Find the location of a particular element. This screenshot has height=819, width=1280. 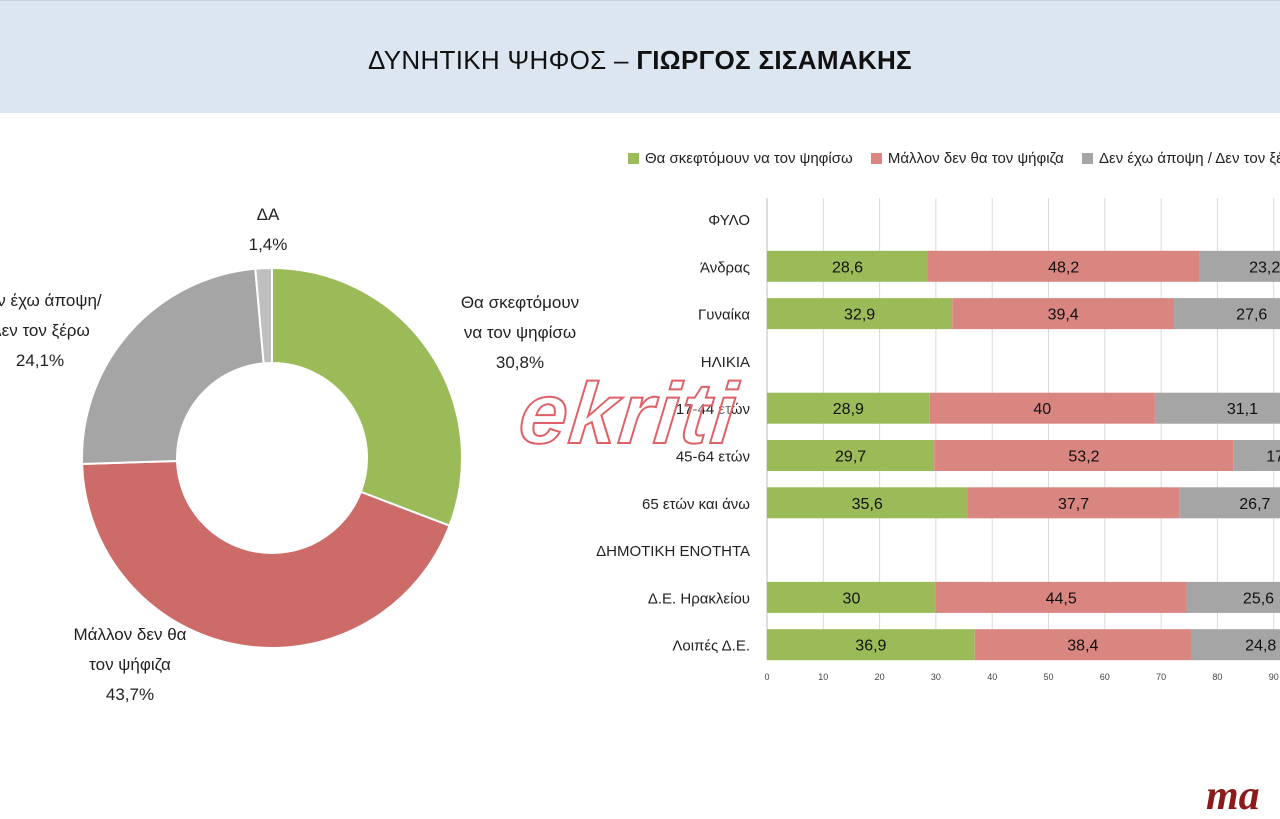

legend-item-consider: Θα σκεφτόμουν να τον ψηφίσω is located at coordinates (740, 158).